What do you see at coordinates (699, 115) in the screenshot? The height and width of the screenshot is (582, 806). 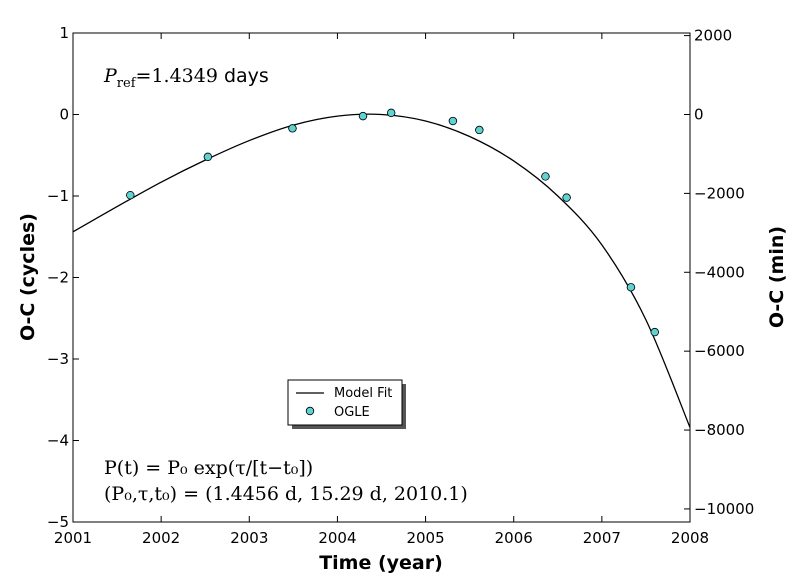 I see `y-tick-label-right: 0` at bounding box center [699, 115].